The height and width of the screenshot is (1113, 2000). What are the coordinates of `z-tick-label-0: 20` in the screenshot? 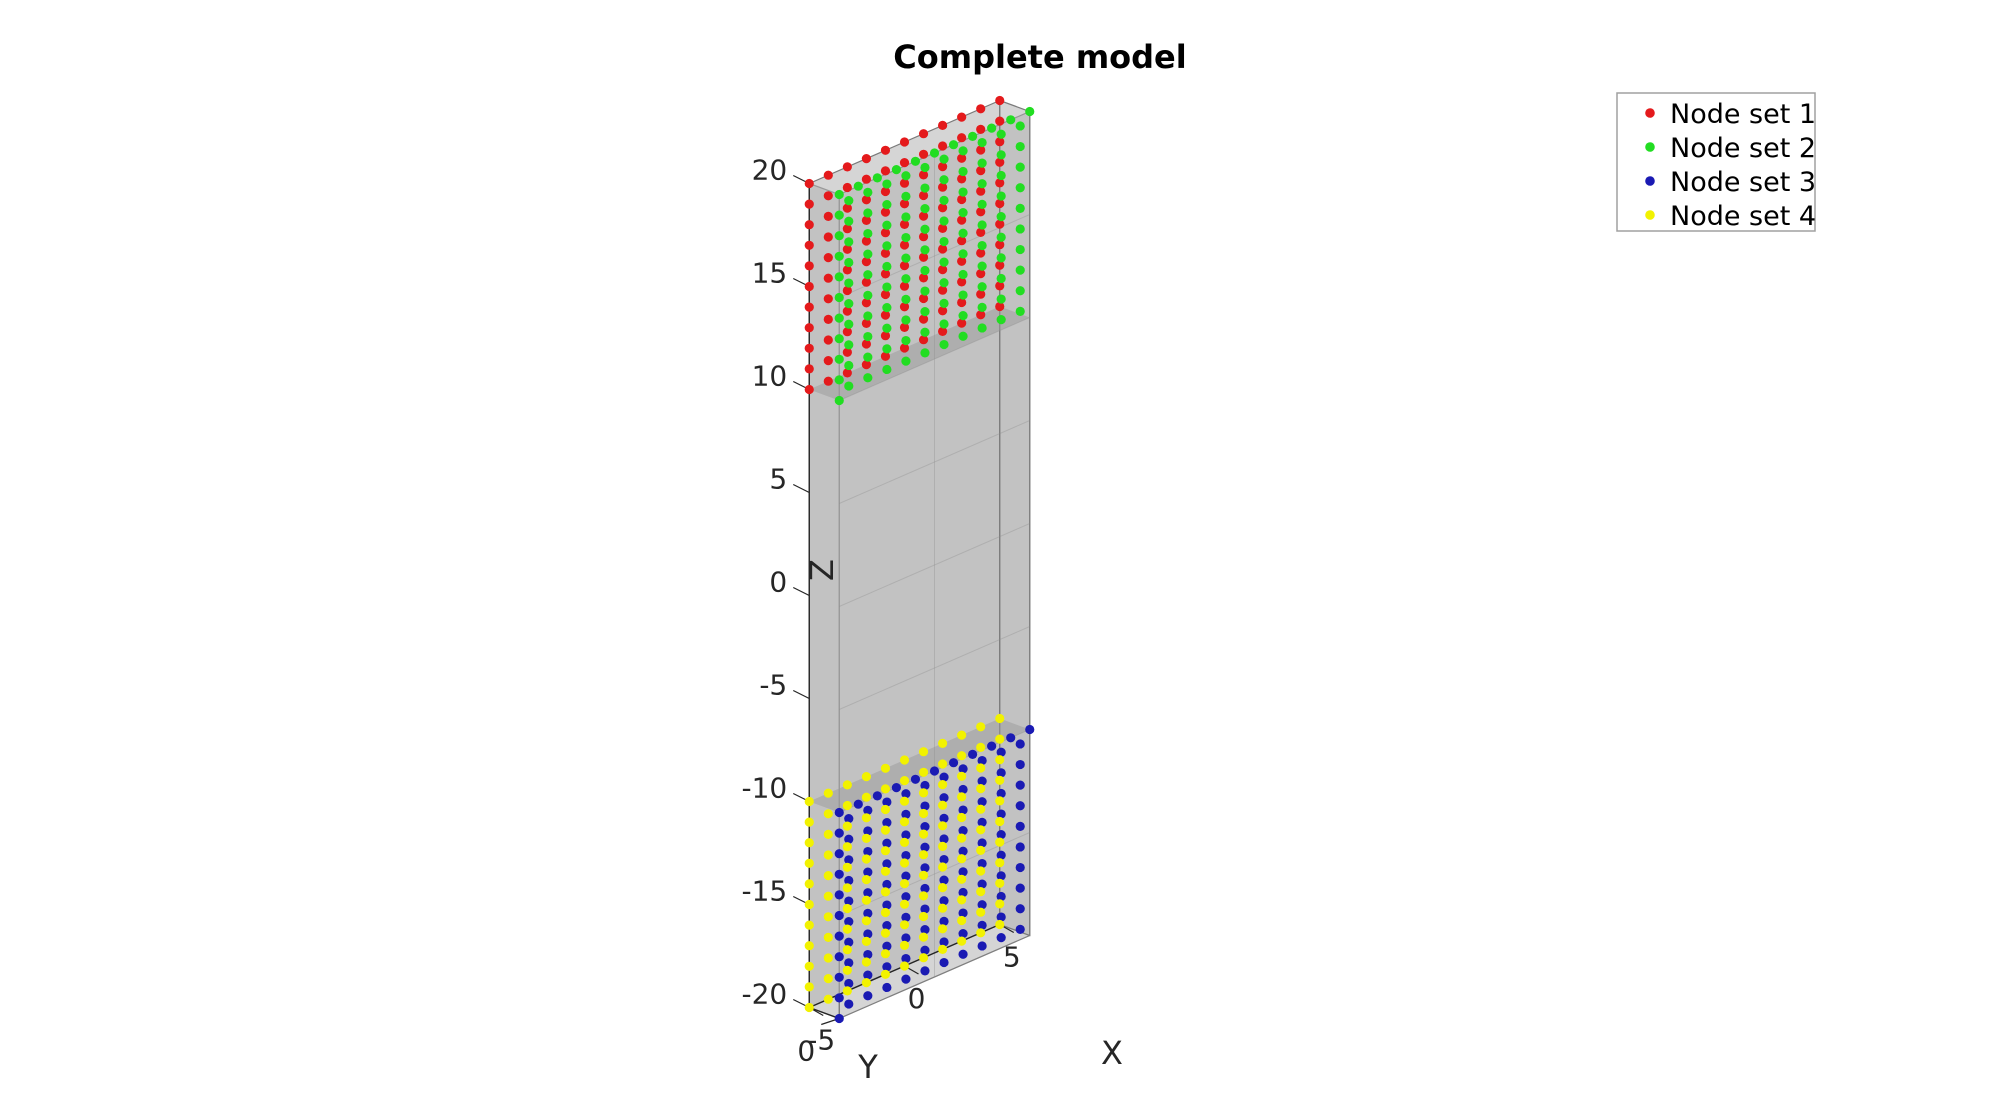 It's located at (770, 170).